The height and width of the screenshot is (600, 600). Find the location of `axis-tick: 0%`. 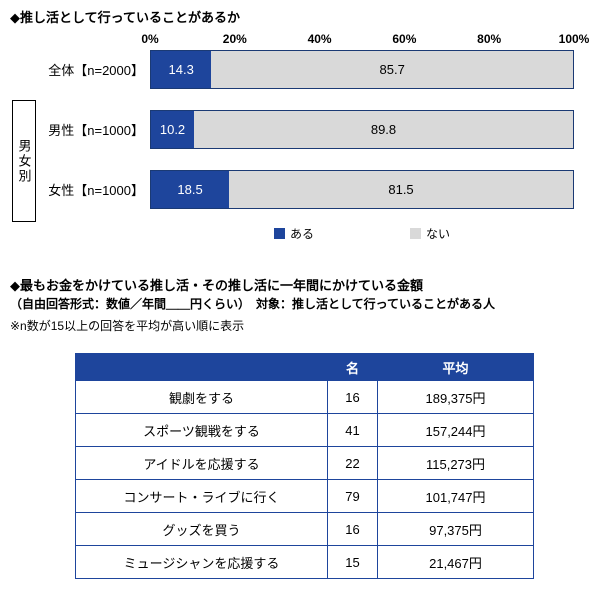

axis-tick: 0% is located at coordinates (150, 39).